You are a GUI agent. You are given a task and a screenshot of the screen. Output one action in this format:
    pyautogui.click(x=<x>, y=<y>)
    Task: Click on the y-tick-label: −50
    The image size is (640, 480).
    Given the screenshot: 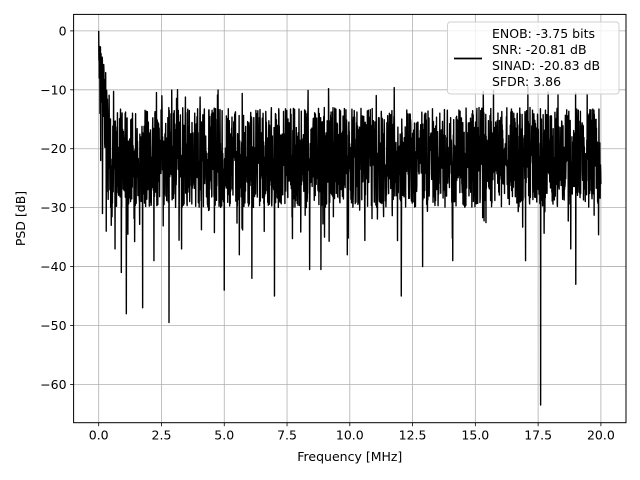 What is the action you would take?
    pyautogui.click(x=53, y=325)
    